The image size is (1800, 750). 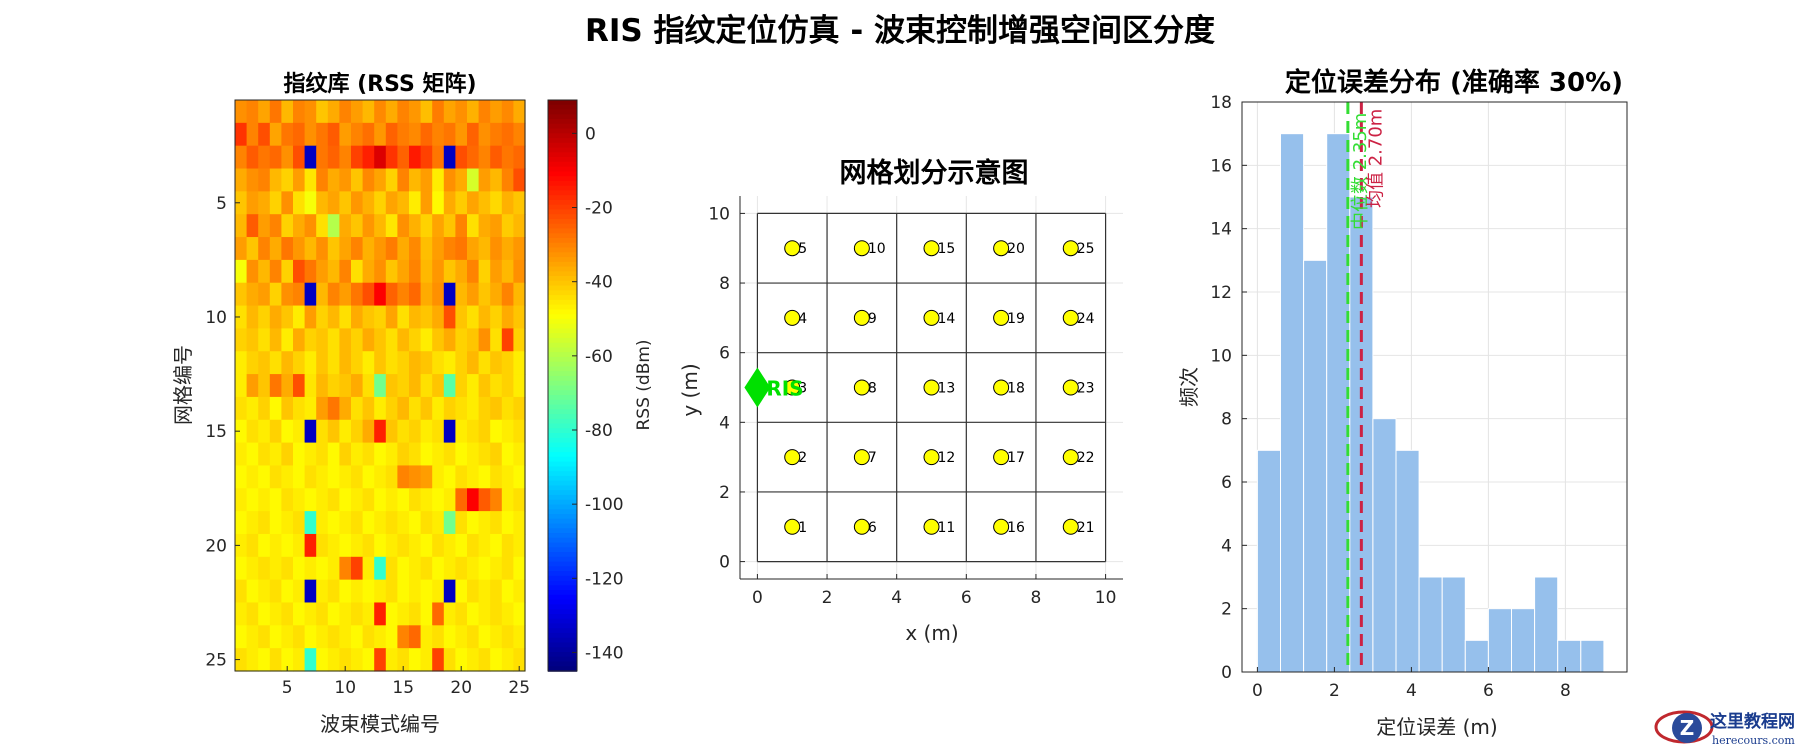 I want to click on grid-point-label: 1, so click(x=802, y=528).